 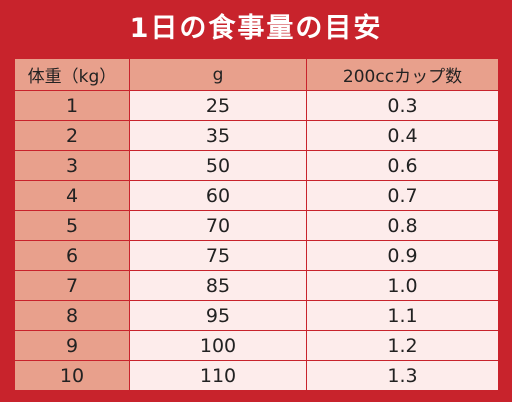 I want to click on table-row: 2 35 0.4, so click(x=256, y=135).